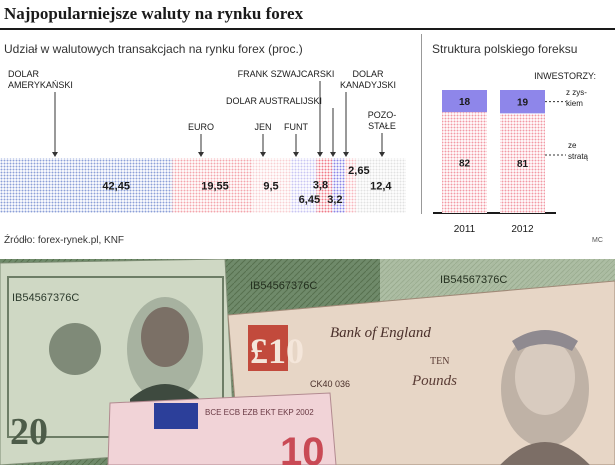 Image resolution: width=615 pixels, height=465 pixels. I want to click on loss-series-label: stratą, so click(578, 156).